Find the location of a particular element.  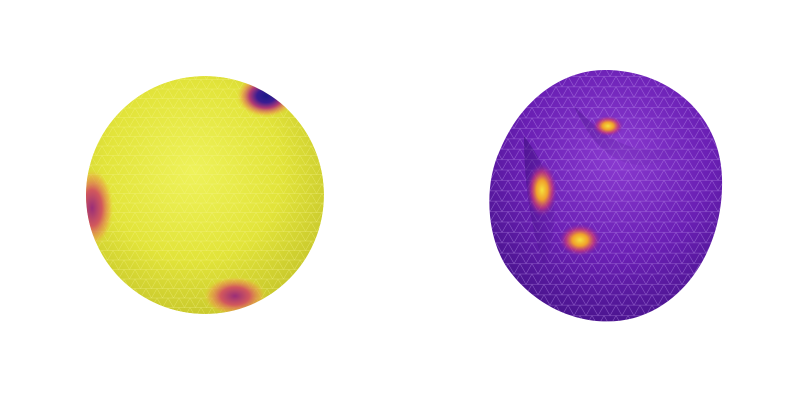

hotspot-upper is located at coordinates (608, 126).